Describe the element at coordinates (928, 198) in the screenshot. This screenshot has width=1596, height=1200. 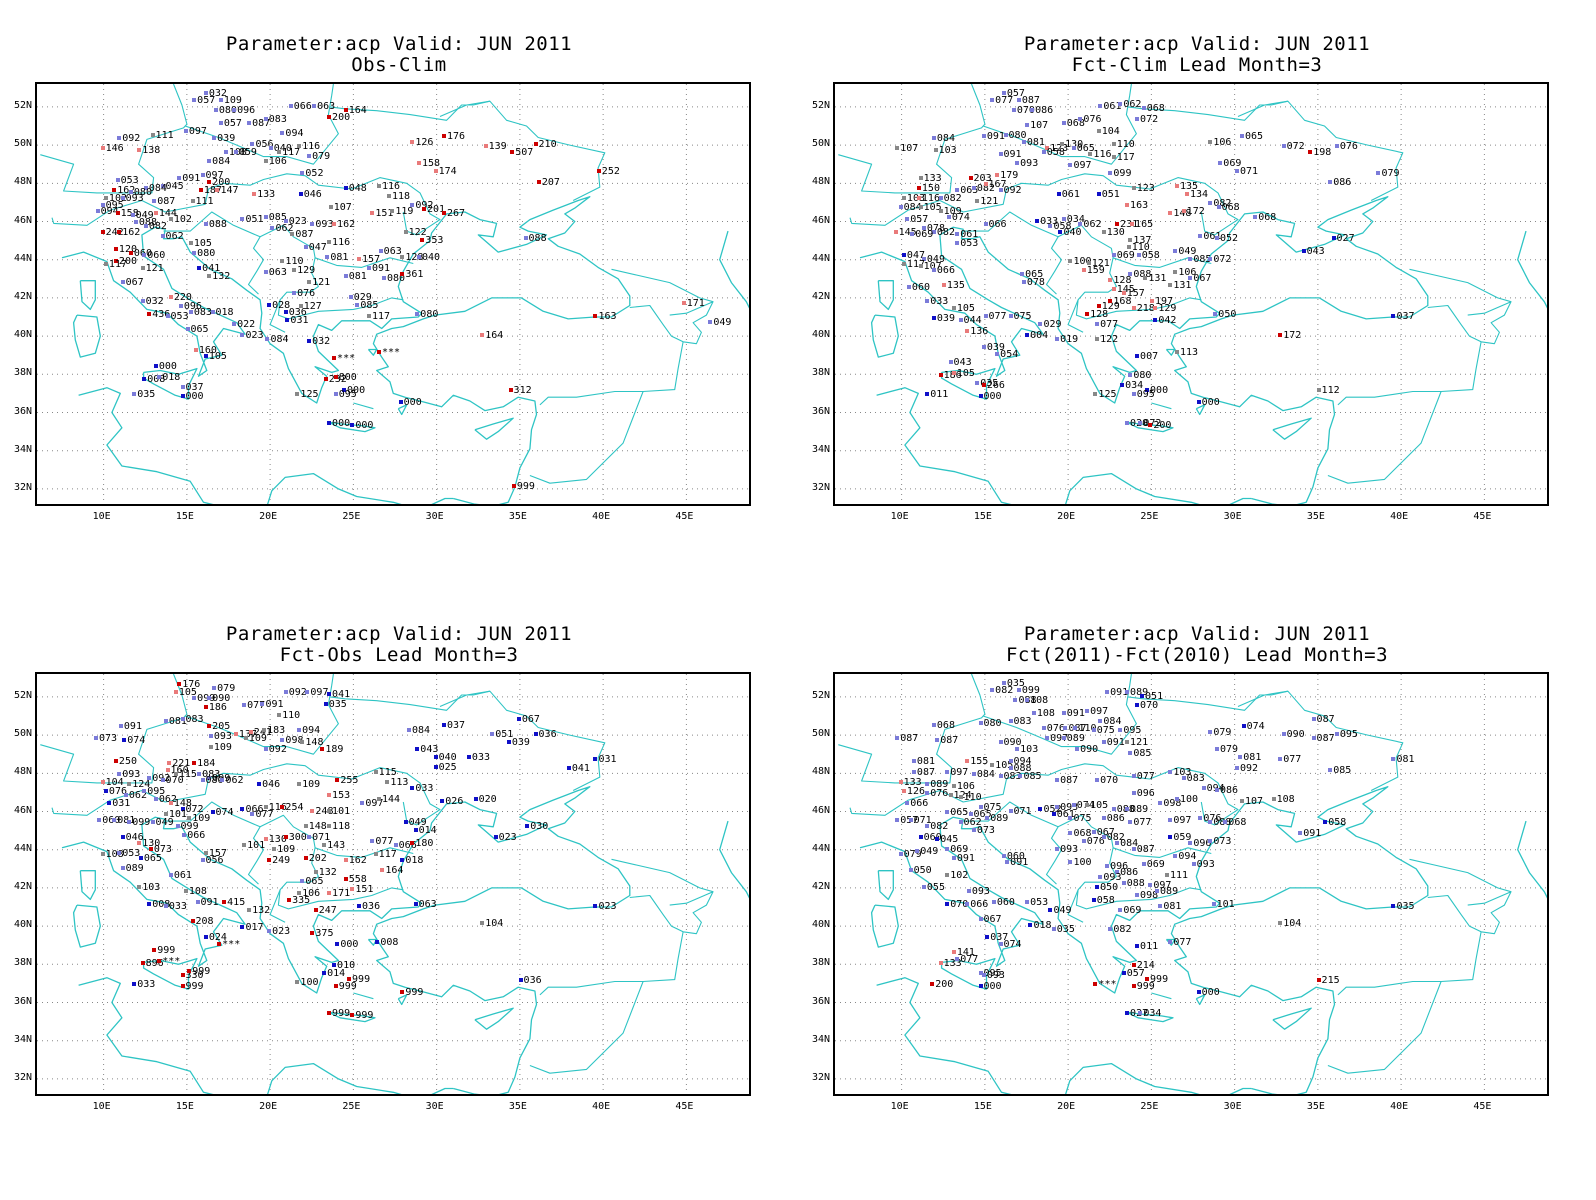
I see `station-marker: 116` at that location.